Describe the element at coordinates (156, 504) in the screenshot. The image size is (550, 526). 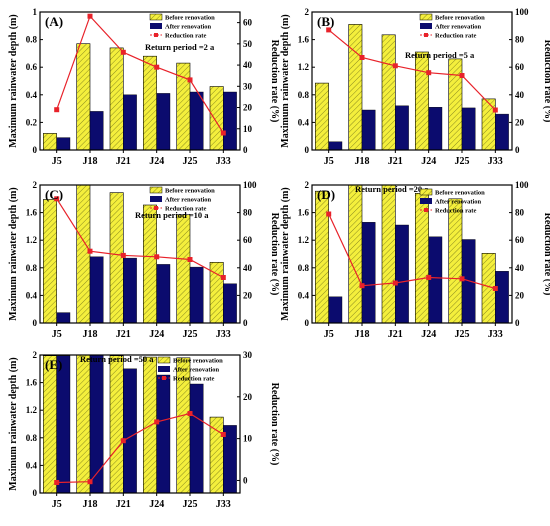
I see `x-tick-label: J24` at that location.